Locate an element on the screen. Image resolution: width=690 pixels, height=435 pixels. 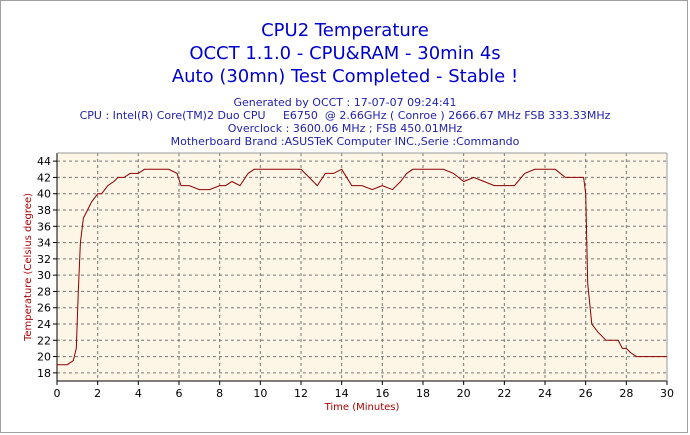
y-tick-label: 40 is located at coordinates (44, 194).